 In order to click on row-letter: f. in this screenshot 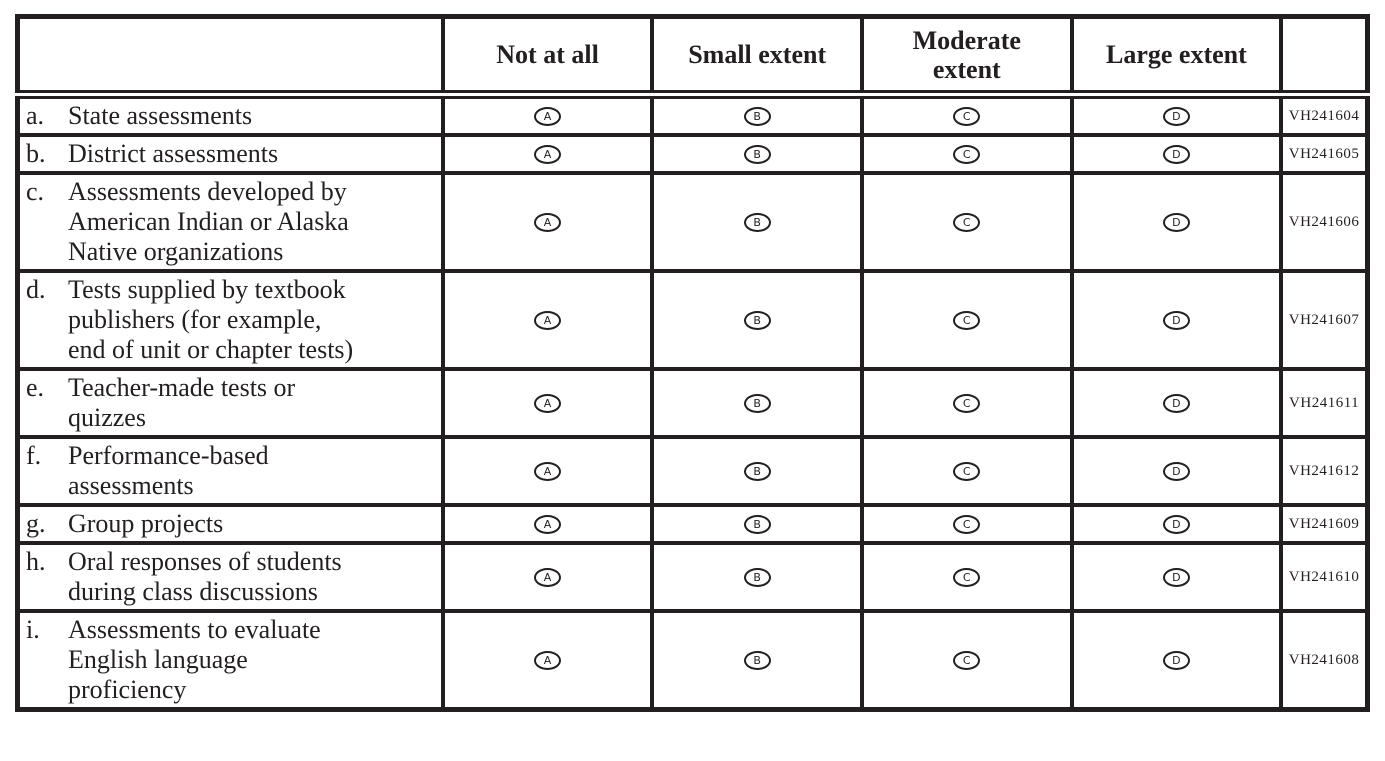, I will do `click(34, 455)`.